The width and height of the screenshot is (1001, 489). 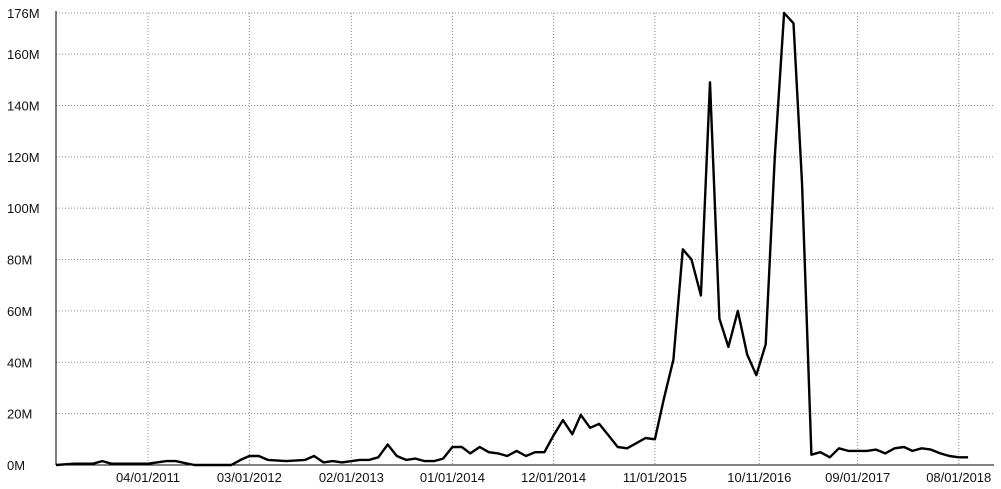 What do you see at coordinates (23, 105) in the screenshot?
I see `y-tick-label: 140M` at bounding box center [23, 105].